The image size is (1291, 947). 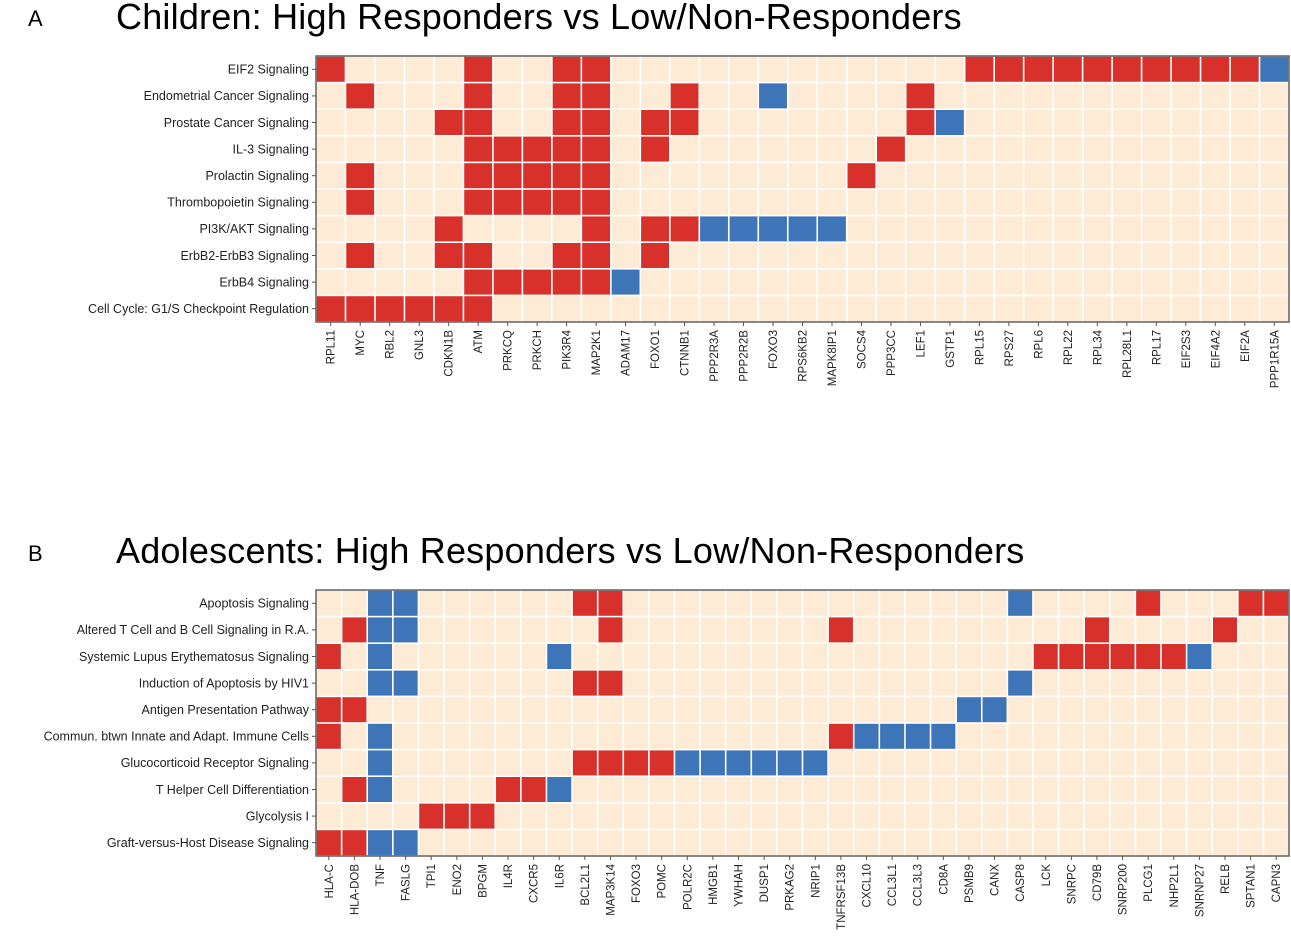 I want to click on row-label: Glycolysis I, so click(x=277, y=816).